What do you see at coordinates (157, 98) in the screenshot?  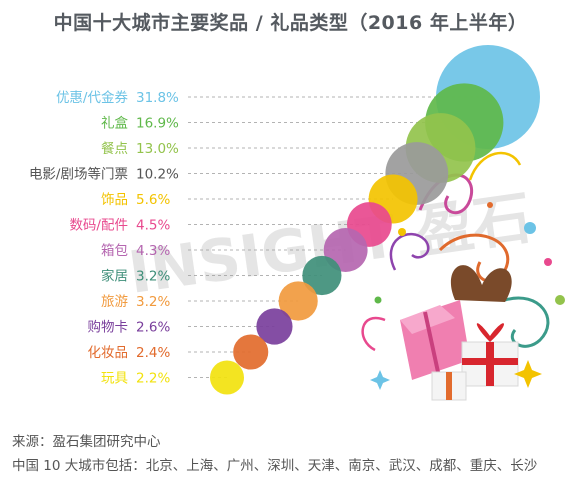 I see `value-label: 31.8%` at bounding box center [157, 98].